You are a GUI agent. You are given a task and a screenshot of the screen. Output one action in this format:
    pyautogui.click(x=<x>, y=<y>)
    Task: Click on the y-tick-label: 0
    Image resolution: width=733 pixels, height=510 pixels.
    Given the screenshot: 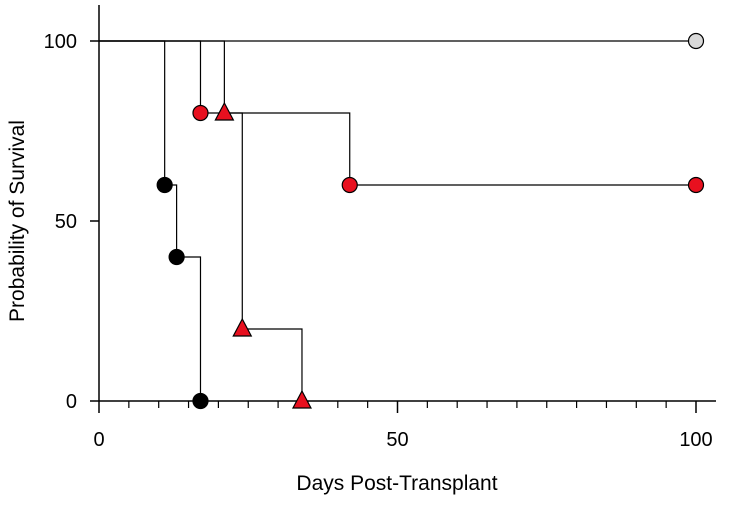 What is the action you would take?
    pyautogui.click(x=71, y=402)
    